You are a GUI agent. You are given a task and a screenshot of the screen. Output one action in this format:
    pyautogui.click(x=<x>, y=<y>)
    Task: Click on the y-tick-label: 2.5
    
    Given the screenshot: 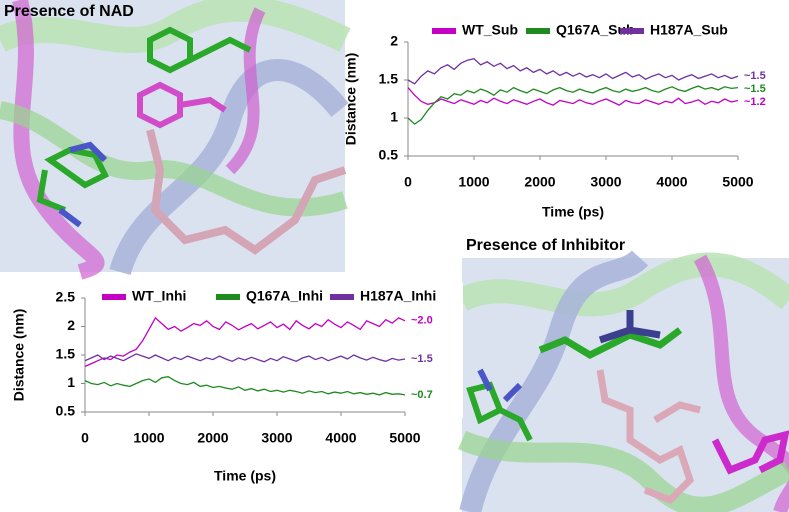 What is the action you would take?
    pyautogui.click(x=66, y=297)
    